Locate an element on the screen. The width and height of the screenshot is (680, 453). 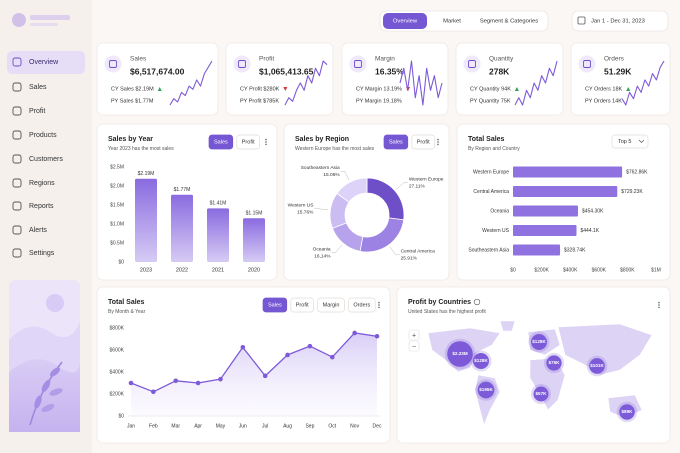
toggle-label: Margin is located at coordinates (331, 305).